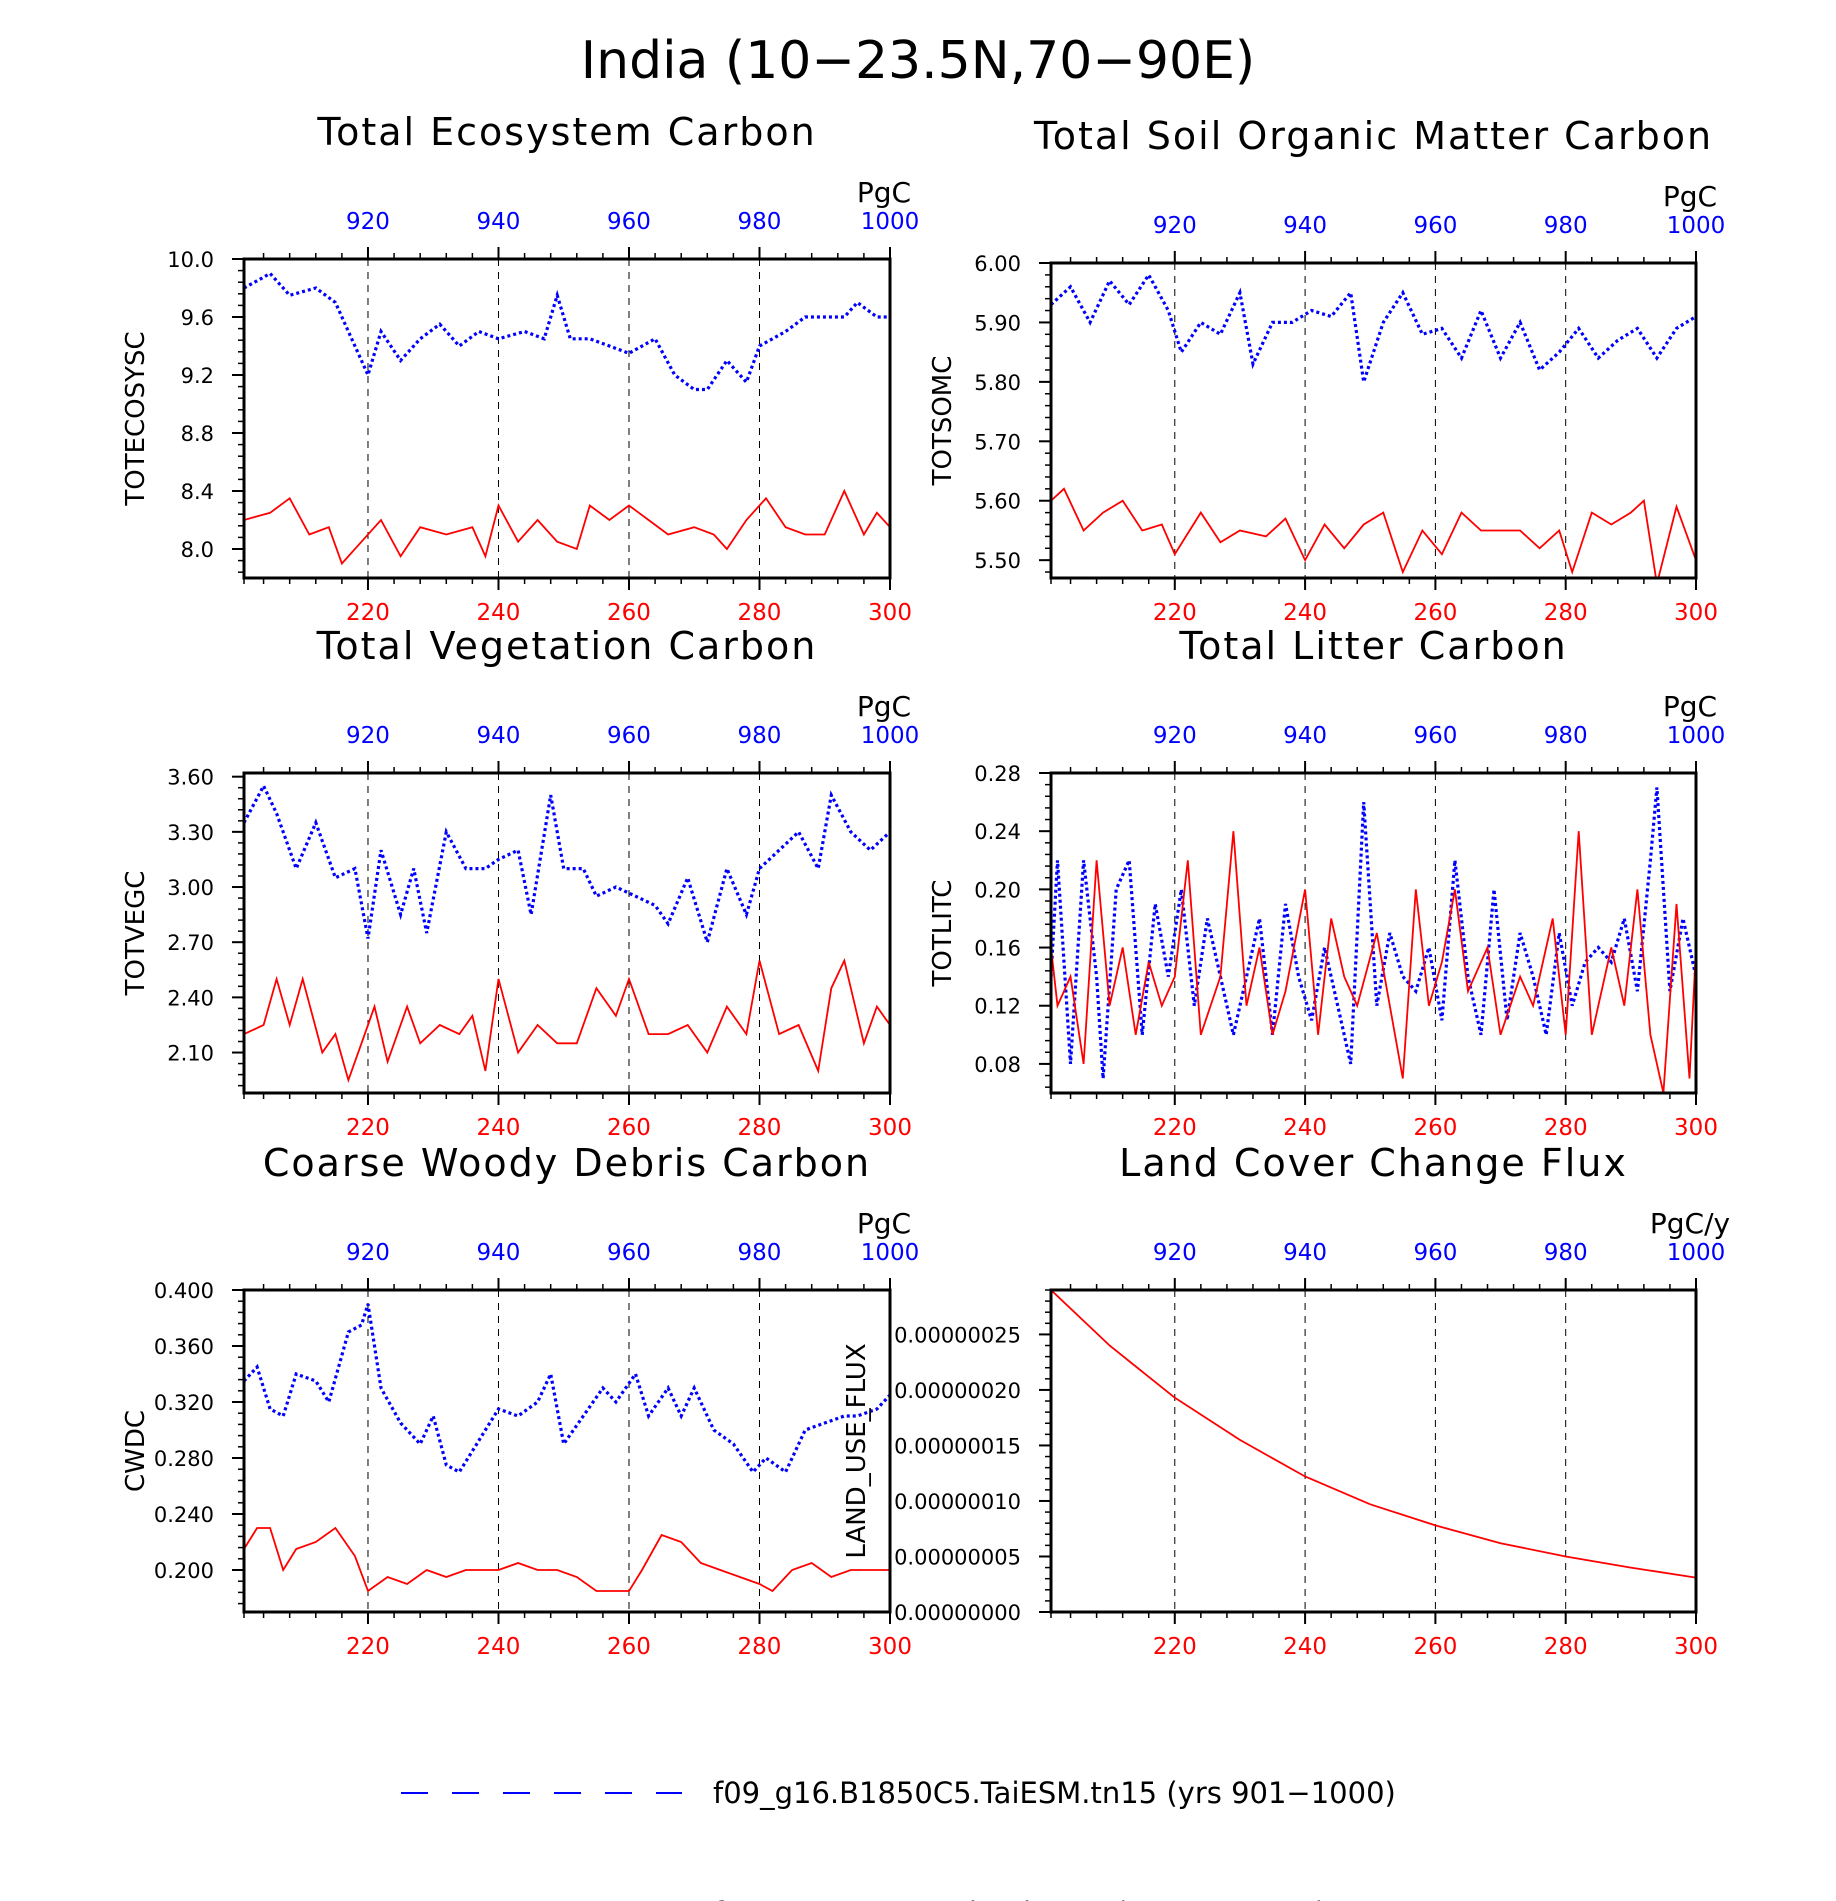 This screenshot has height=1901, width=1836. What do you see at coordinates (184, 1515) in the screenshot?
I see `y-tick-label: 0.240` at bounding box center [184, 1515].